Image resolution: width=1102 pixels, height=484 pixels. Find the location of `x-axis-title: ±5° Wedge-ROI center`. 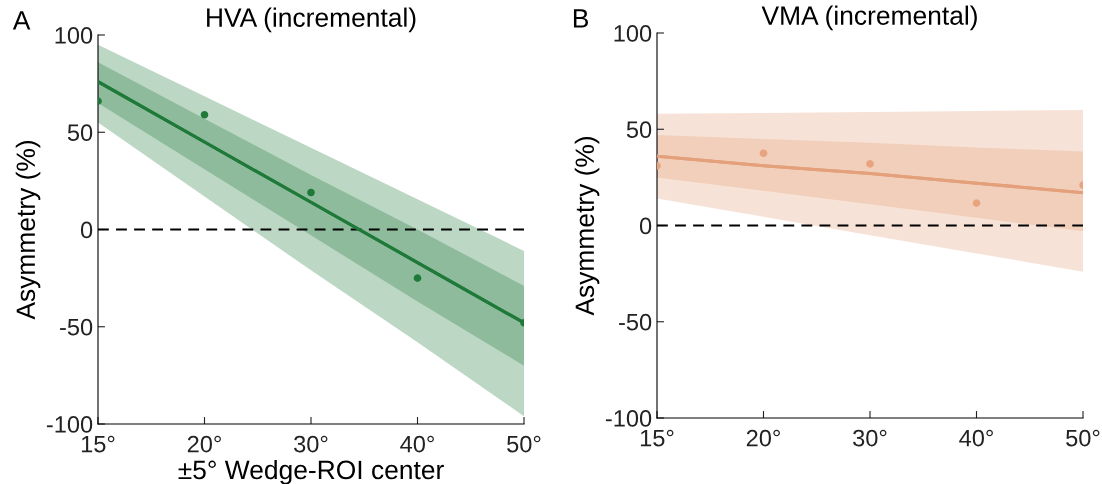

x-axis-title: ±5° Wedge-ROI center is located at coordinates (311, 471).